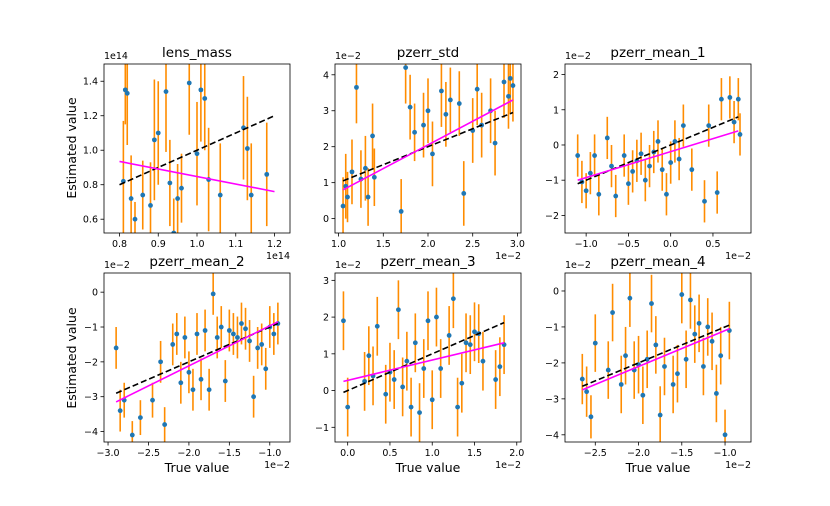 Image resolution: width=830 pixels, height=506 pixels. What do you see at coordinates (119, 244) in the screenshot?
I see `x-tick-label: 0.8` at bounding box center [119, 244].